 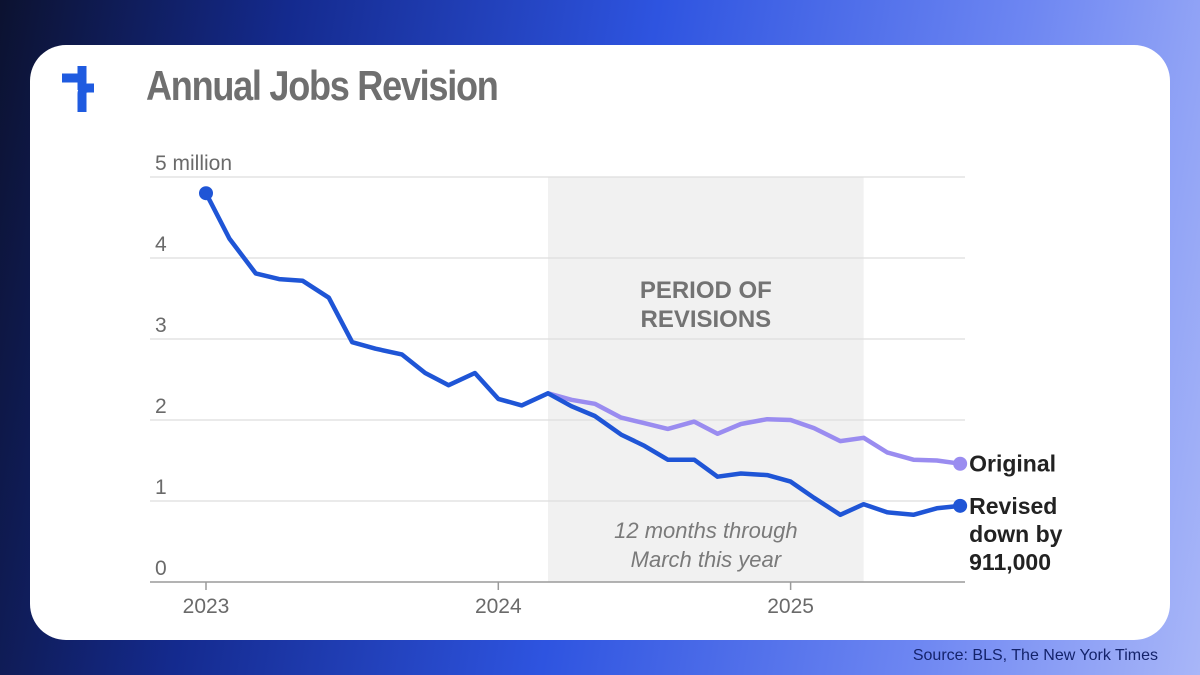 What do you see at coordinates (161, 406) in the screenshot?
I see `y-tick-label: 2` at bounding box center [161, 406].